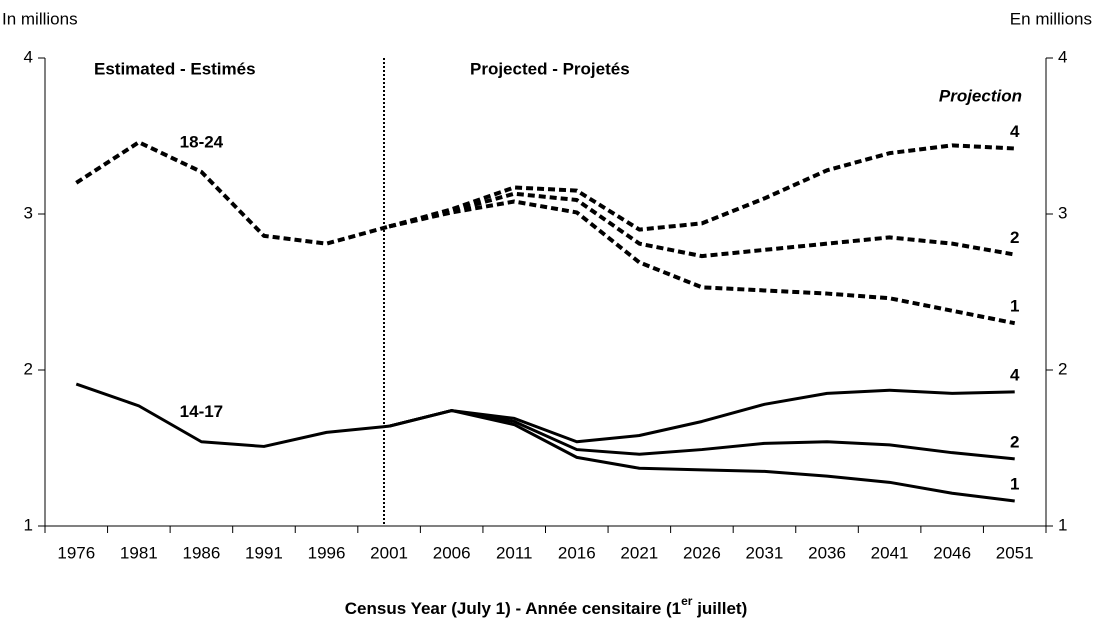 Image resolution: width=1094 pixels, height=624 pixels. What do you see at coordinates (827, 552) in the screenshot?
I see `x-tick-label: 2036` at bounding box center [827, 552].